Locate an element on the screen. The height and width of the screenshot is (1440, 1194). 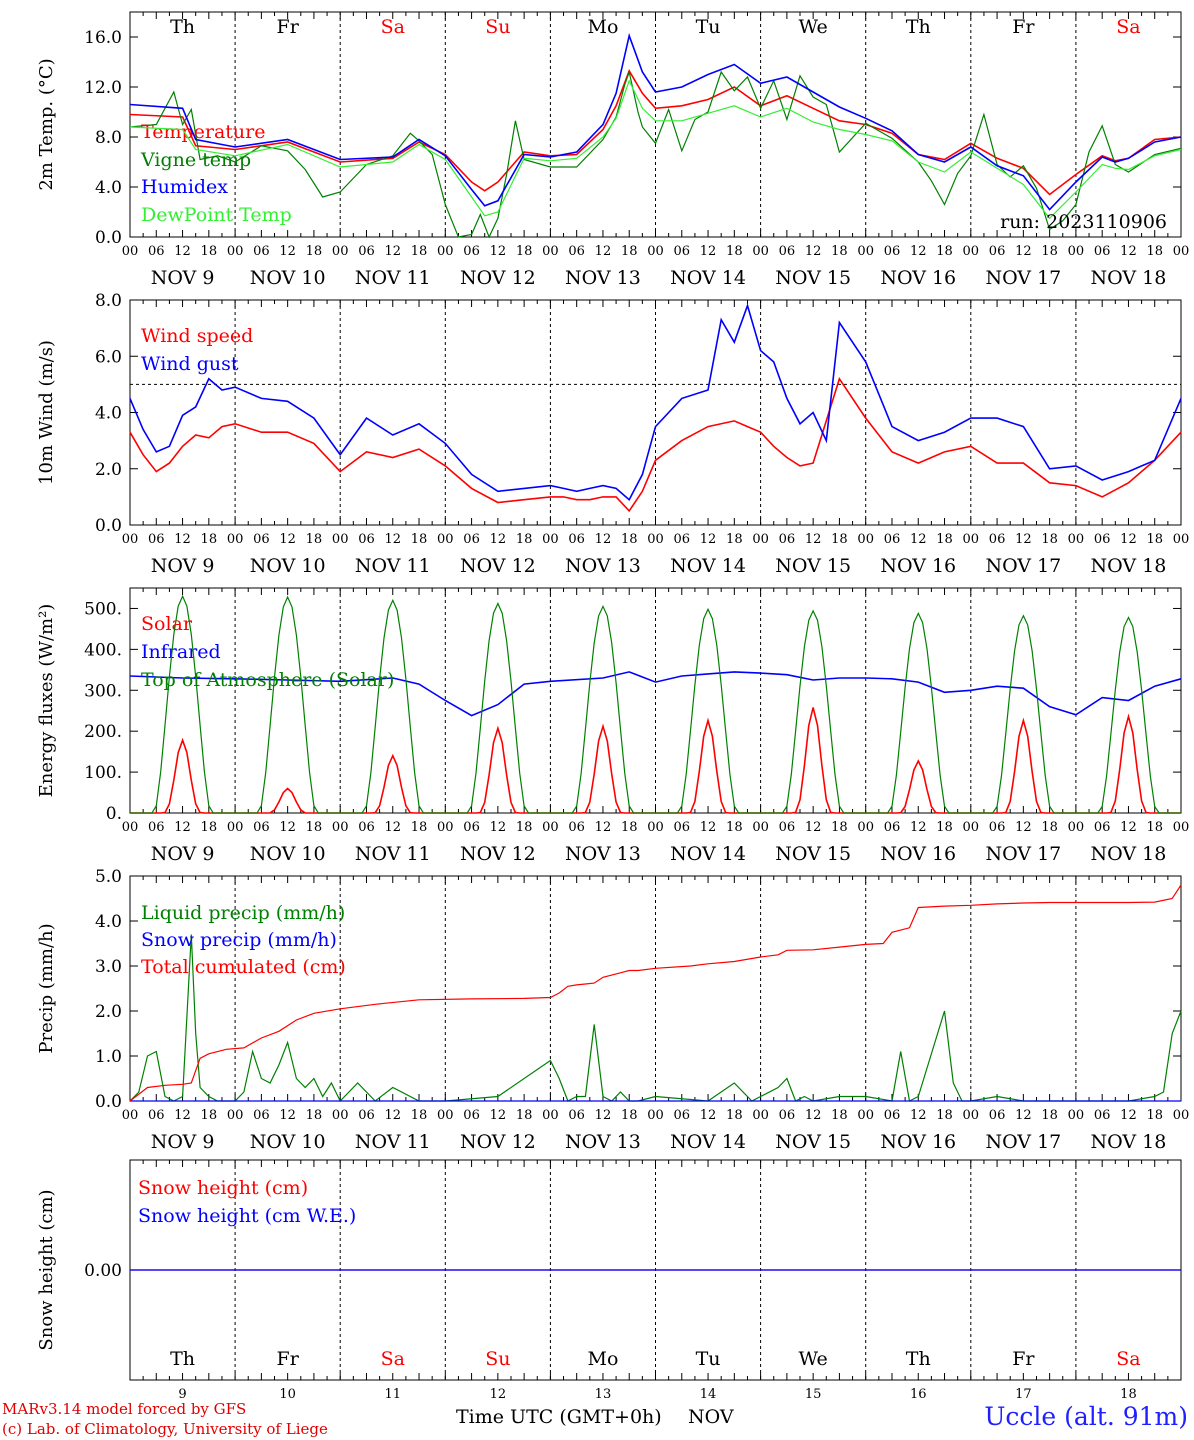
x-axis-month: NOV is located at coordinates (711, 1417).